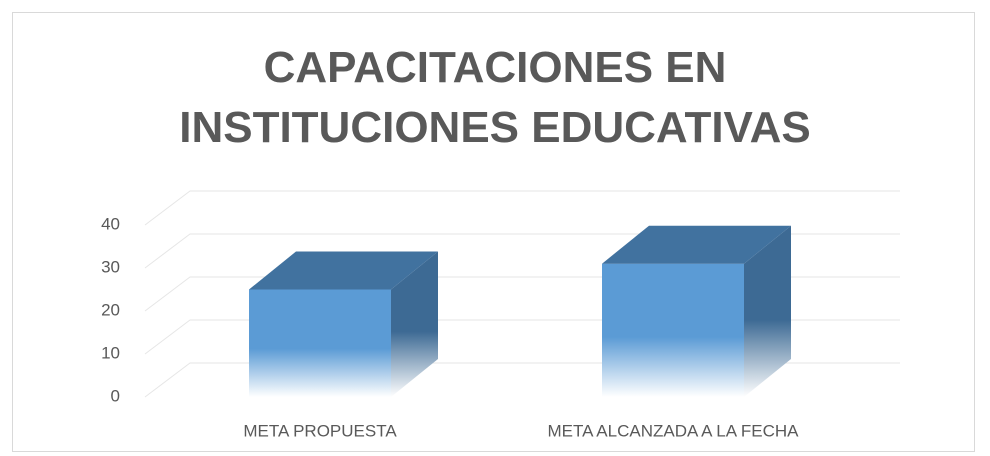 Image resolution: width=990 pixels, height=456 pixels. I want to click on y-tick-label: 40, so click(110, 223).